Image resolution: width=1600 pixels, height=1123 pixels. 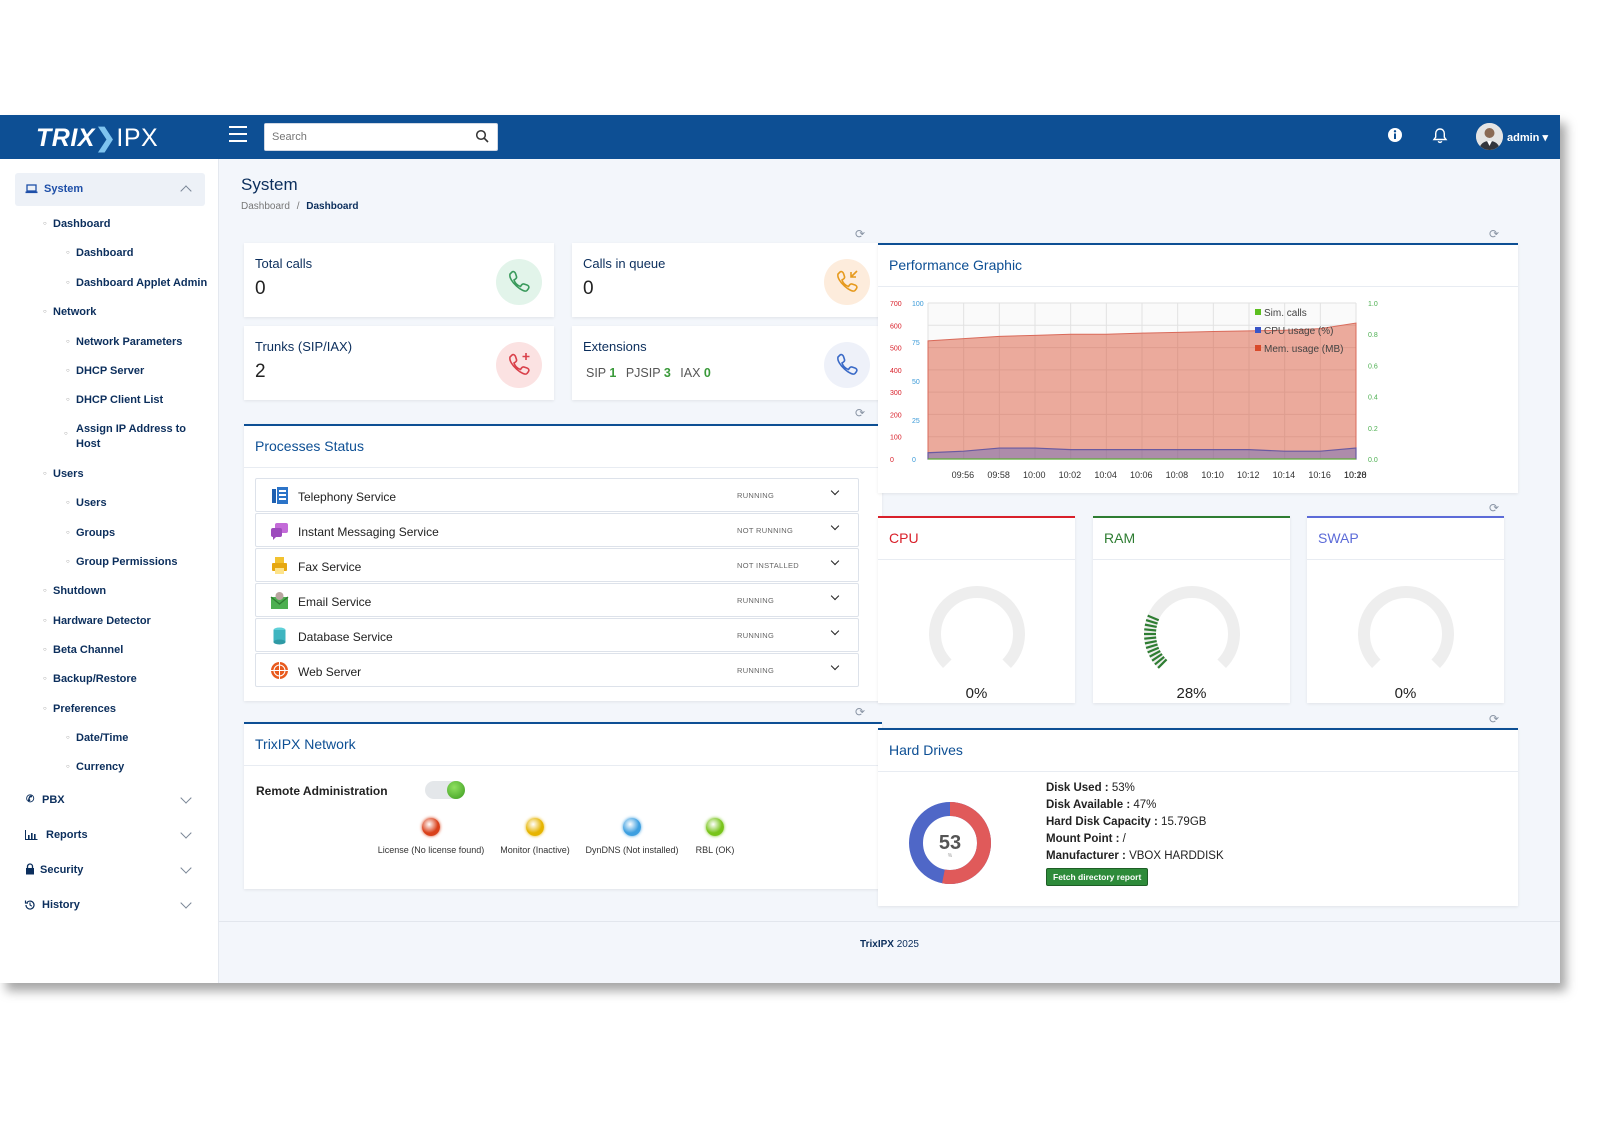 What do you see at coordinates (330, 567) in the screenshot?
I see `process-name: Fax Service` at bounding box center [330, 567].